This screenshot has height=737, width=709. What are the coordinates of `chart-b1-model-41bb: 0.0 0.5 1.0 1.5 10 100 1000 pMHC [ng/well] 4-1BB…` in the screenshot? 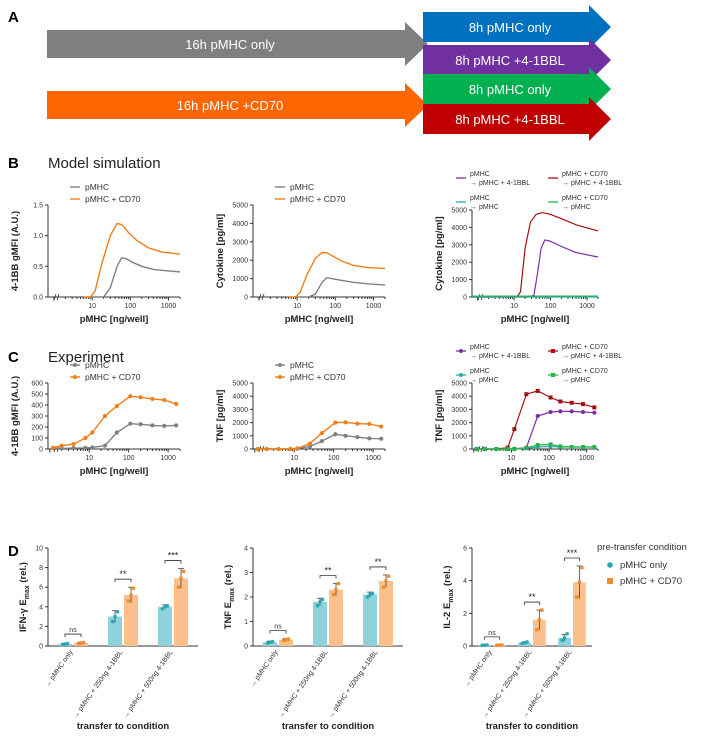 It's located at (95, 253).